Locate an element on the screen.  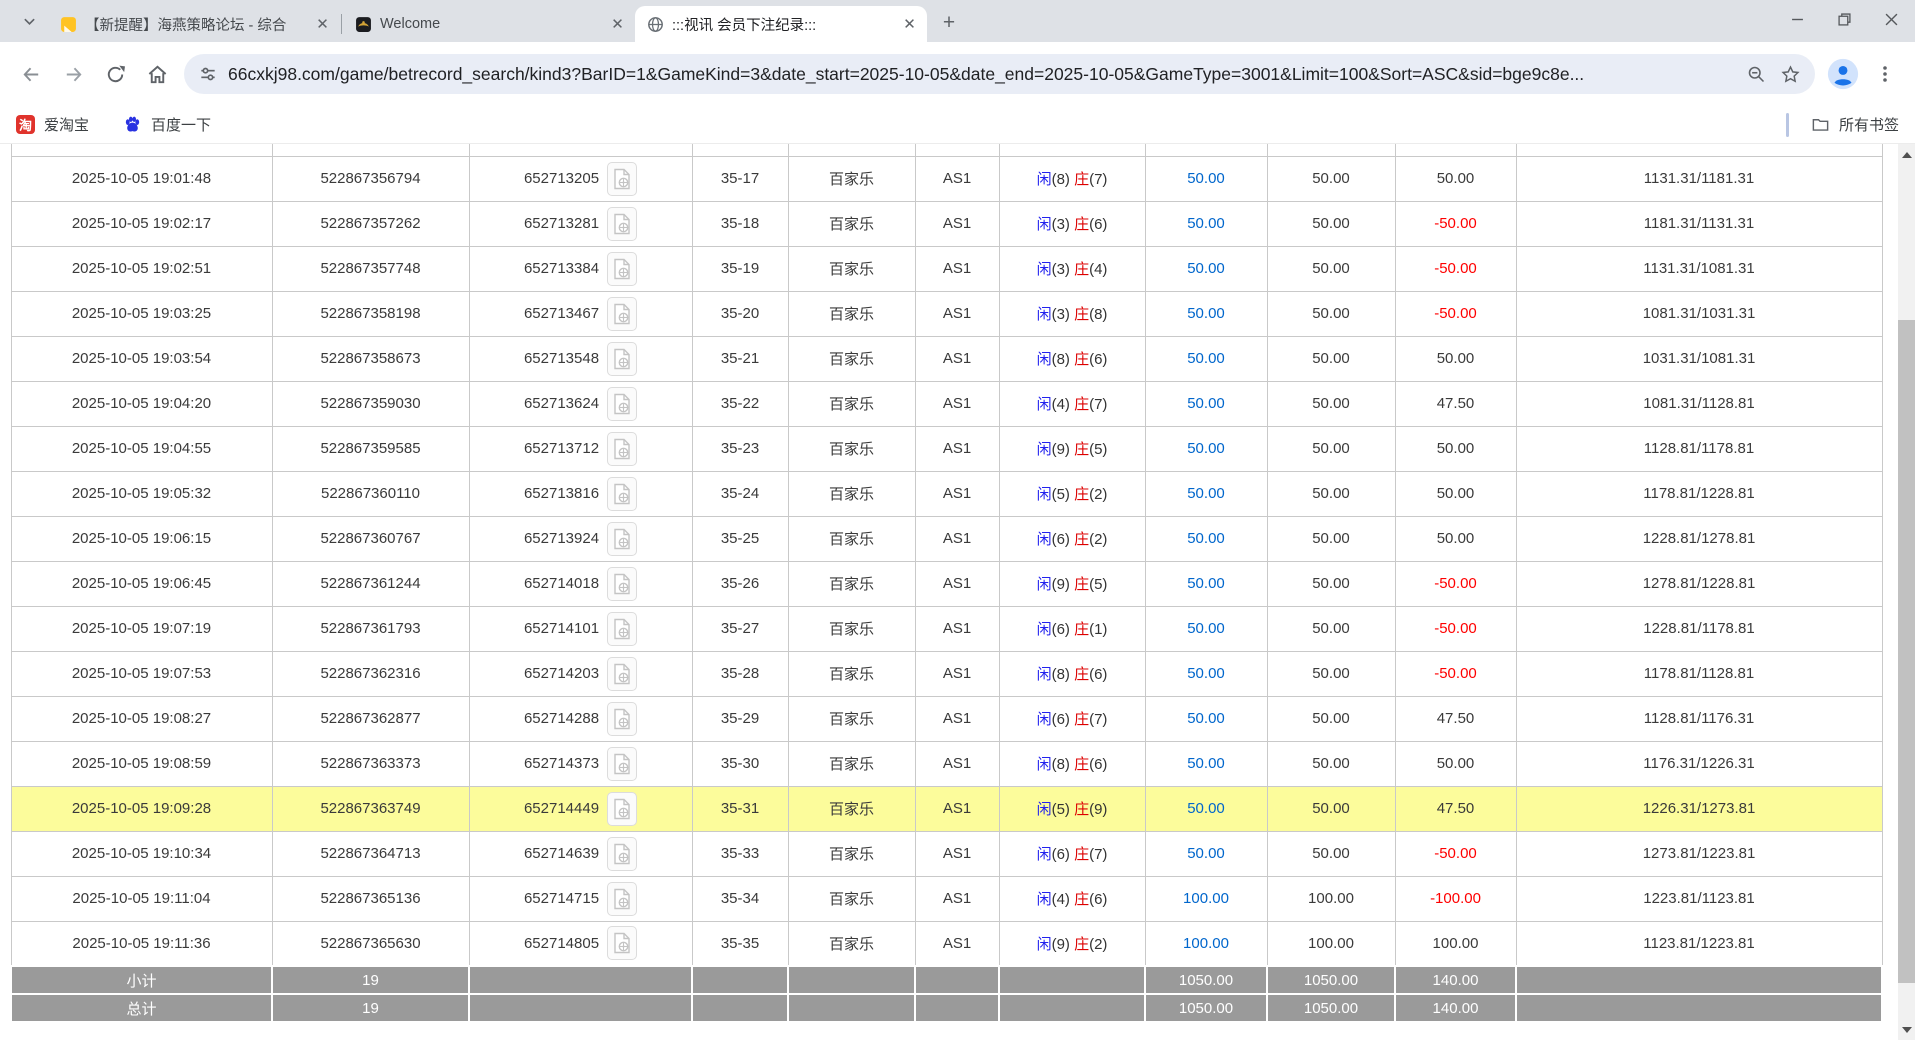
cell-bet-id: 522867358198 is located at coordinates (370, 313).